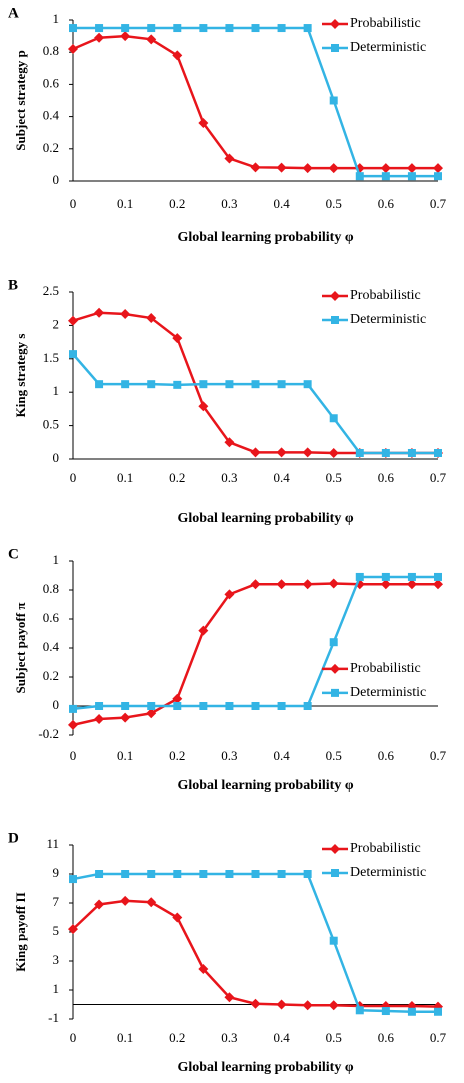 Image resolution: width=464 pixels, height=1083 pixels. What do you see at coordinates (73, 203) in the screenshot?
I see `x-tick-label: 0` at bounding box center [73, 203].